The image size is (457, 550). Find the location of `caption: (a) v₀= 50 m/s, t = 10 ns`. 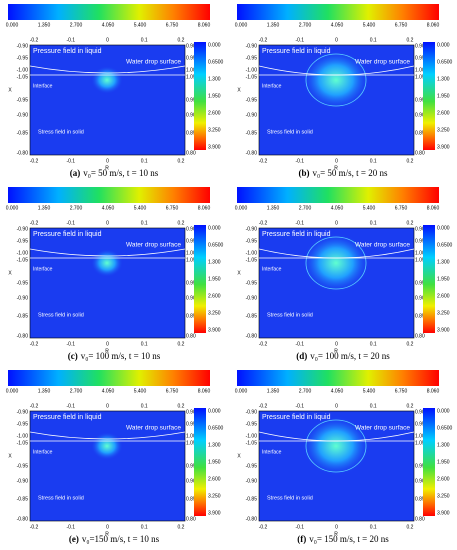

caption: (a) v₀= 50 m/s, t = 10 ns is located at coordinates (114, 173).